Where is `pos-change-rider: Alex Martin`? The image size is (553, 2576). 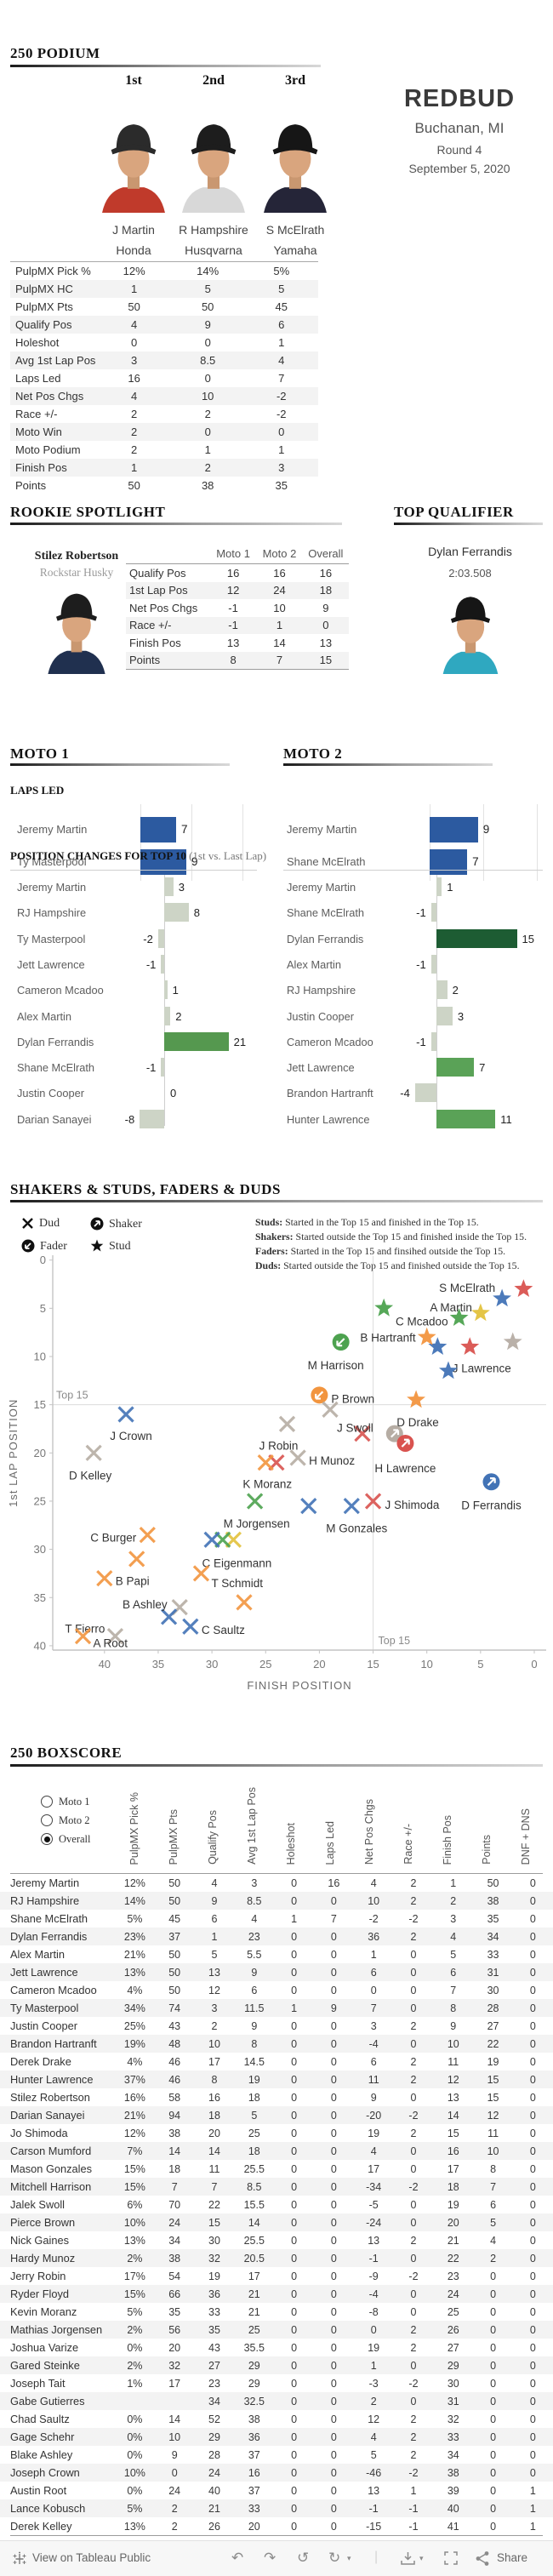 pos-change-rider: Alex Martin is located at coordinates (44, 1016).